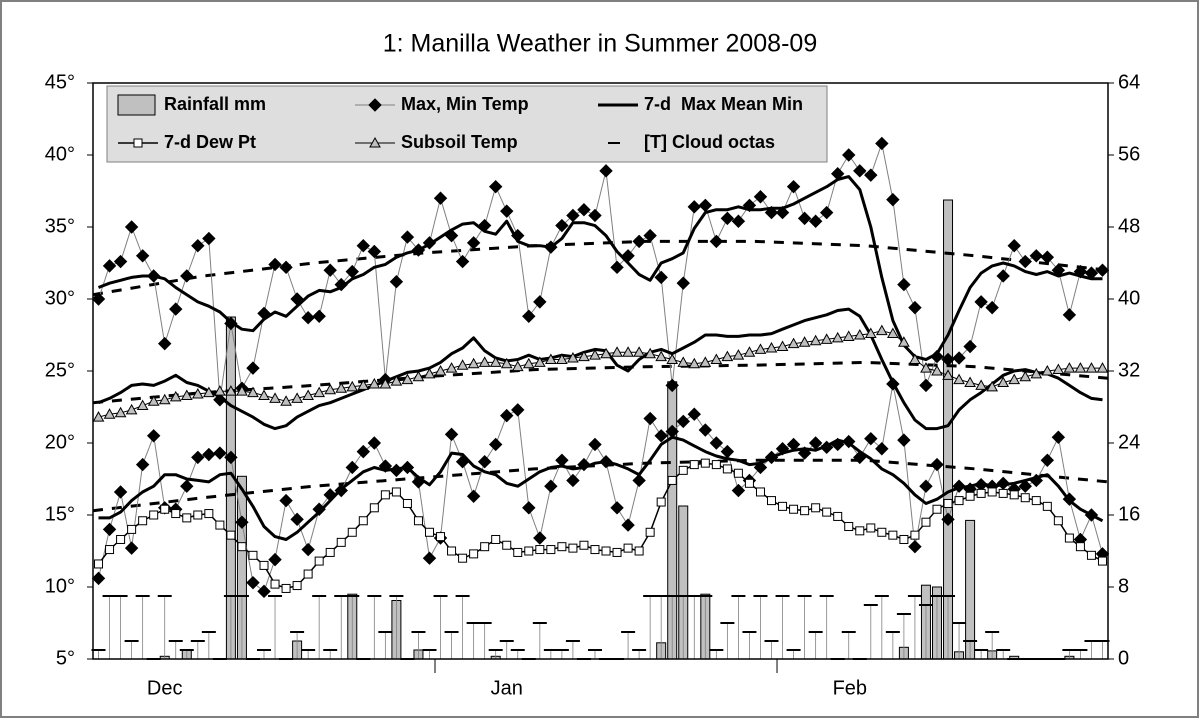 Image resolution: width=1200 pixels, height=719 pixels. I want to click on y2-tick-label: 48, so click(1129, 226).